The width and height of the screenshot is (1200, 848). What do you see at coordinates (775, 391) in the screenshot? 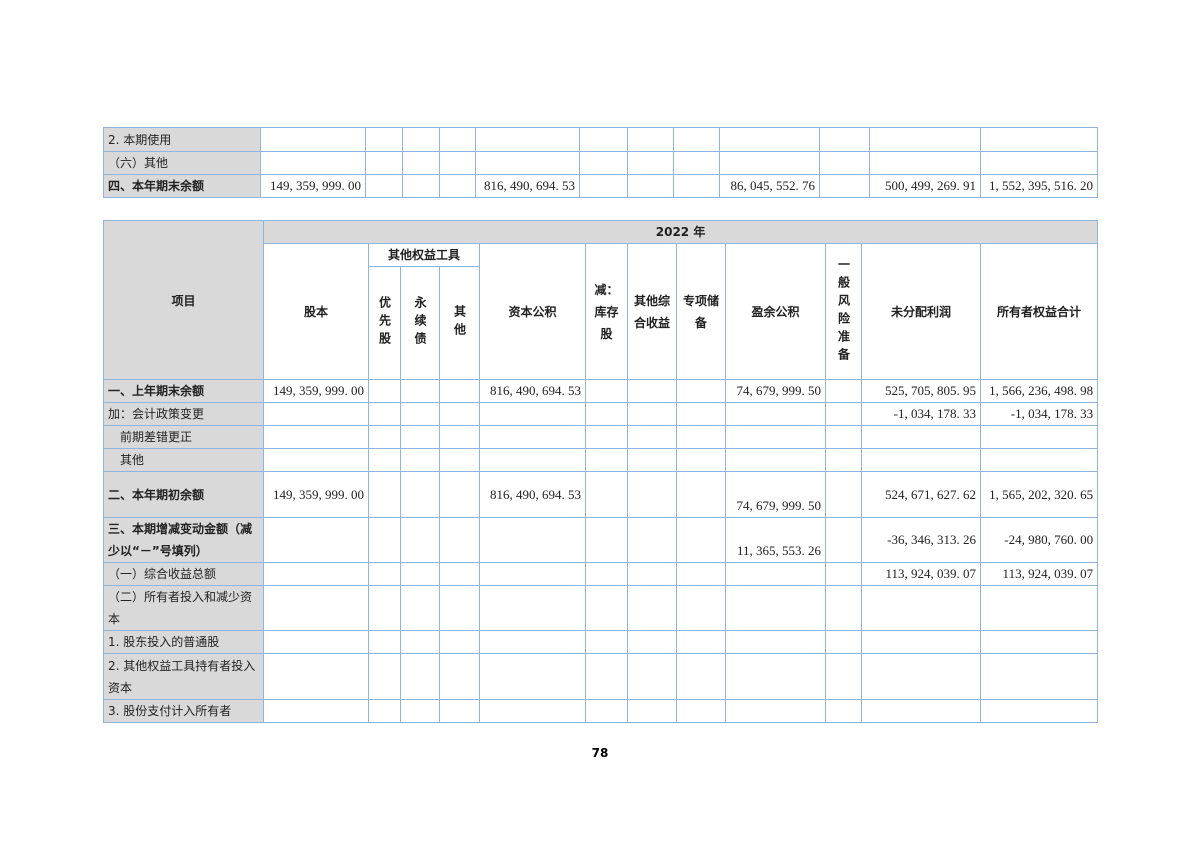
I see `value-cell: 74, 679, 999. 50` at bounding box center [775, 391].